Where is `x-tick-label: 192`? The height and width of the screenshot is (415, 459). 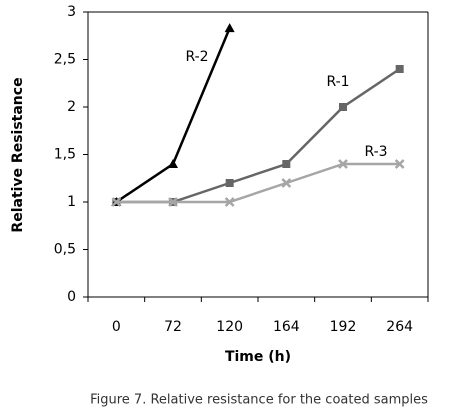 x-tick-label: 192 is located at coordinates (343, 327).